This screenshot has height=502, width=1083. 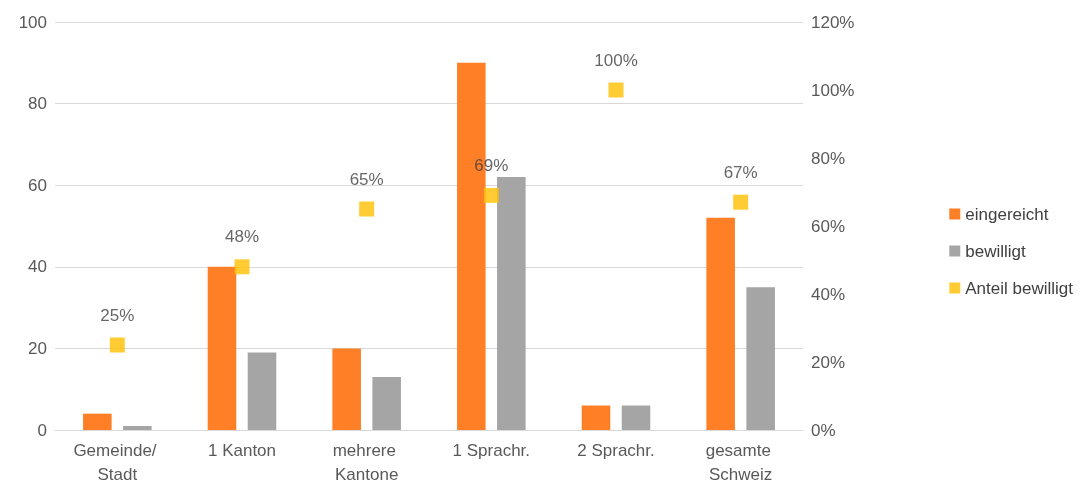 I want to click on y2-tick-label: 0%, so click(x=823, y=430).